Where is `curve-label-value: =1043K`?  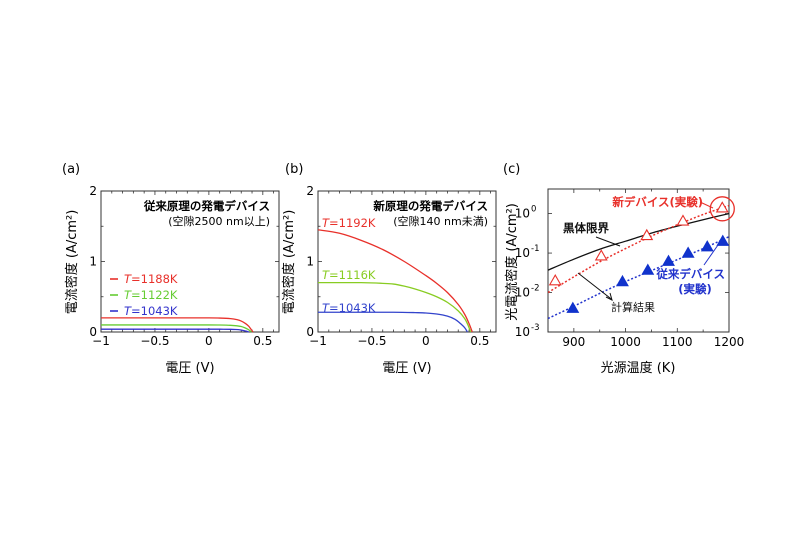
curve-label-value: =1043K is located at coordinates (352, 308).